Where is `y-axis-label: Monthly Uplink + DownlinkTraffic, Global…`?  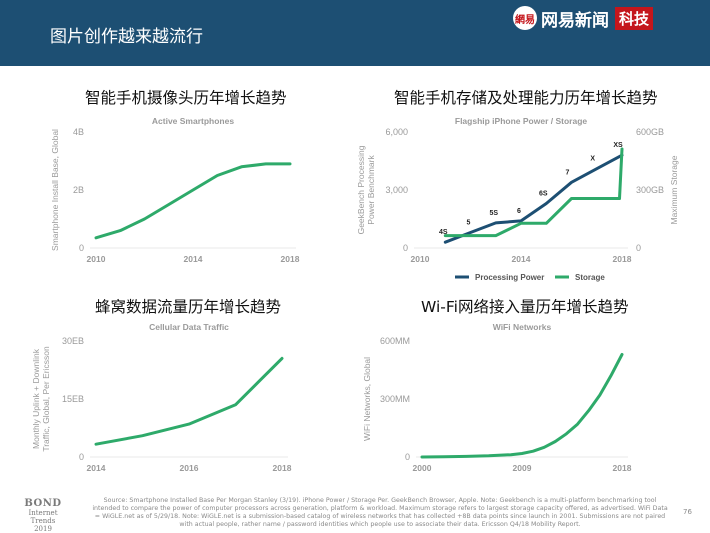 y-axis-label: Monthly Uplink + DownlinkTraffic, Global… is located at coordinates (41, 399).